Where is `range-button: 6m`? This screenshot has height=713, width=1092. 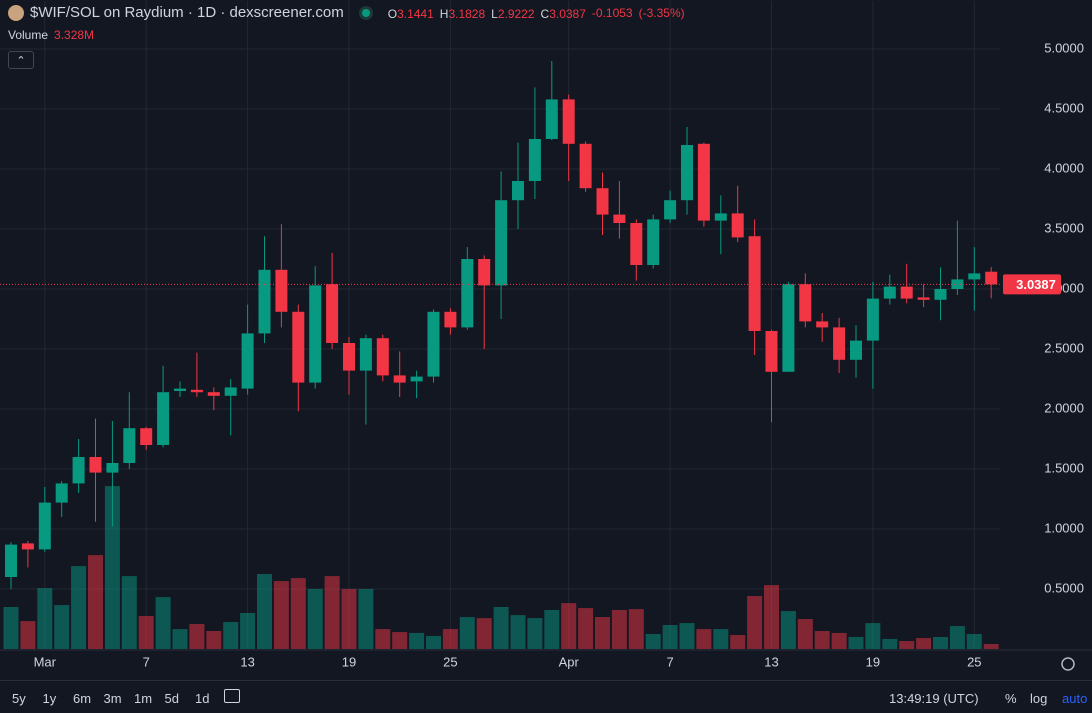 range-button: 6m is located at coordinates (82, 698).